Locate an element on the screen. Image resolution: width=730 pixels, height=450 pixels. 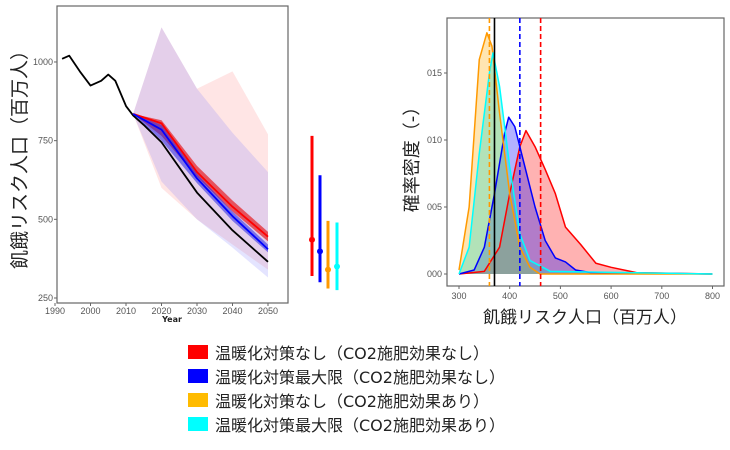
y-tick-label: 500 is located at coordinates (45, 219).